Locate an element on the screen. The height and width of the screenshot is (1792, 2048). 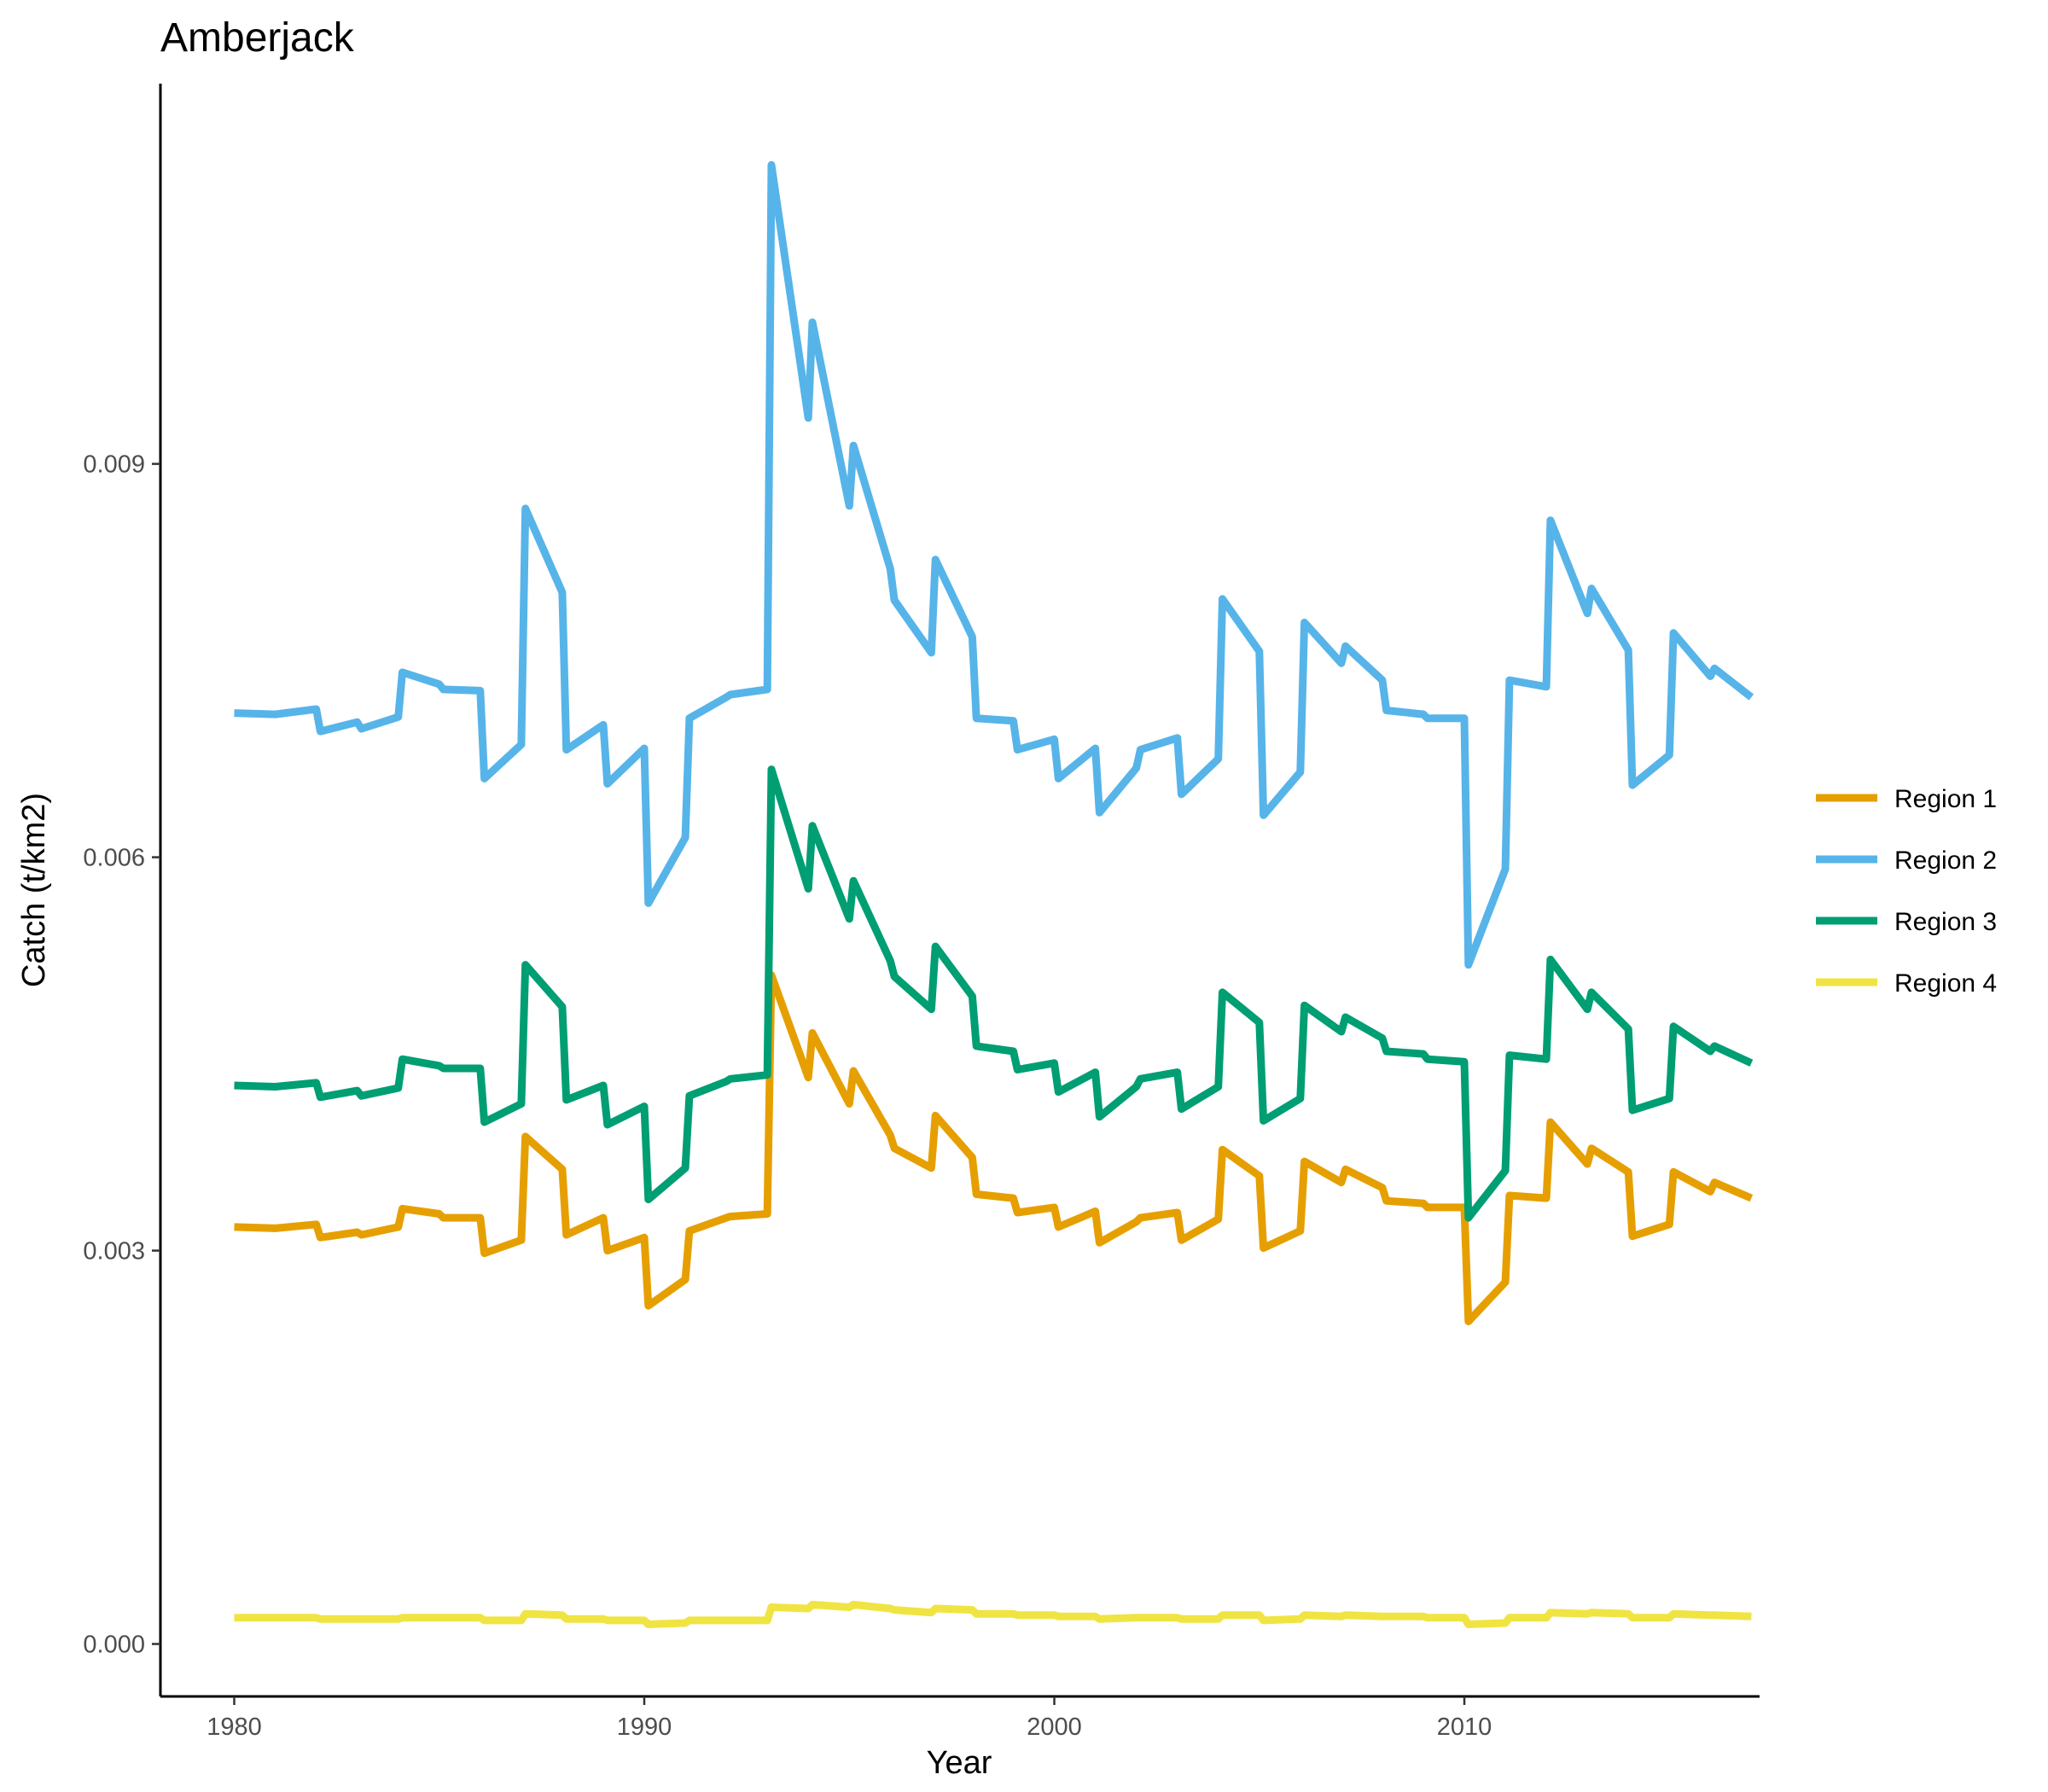
y-tick-label: 0.003 is located at coordinates (114, 1251).